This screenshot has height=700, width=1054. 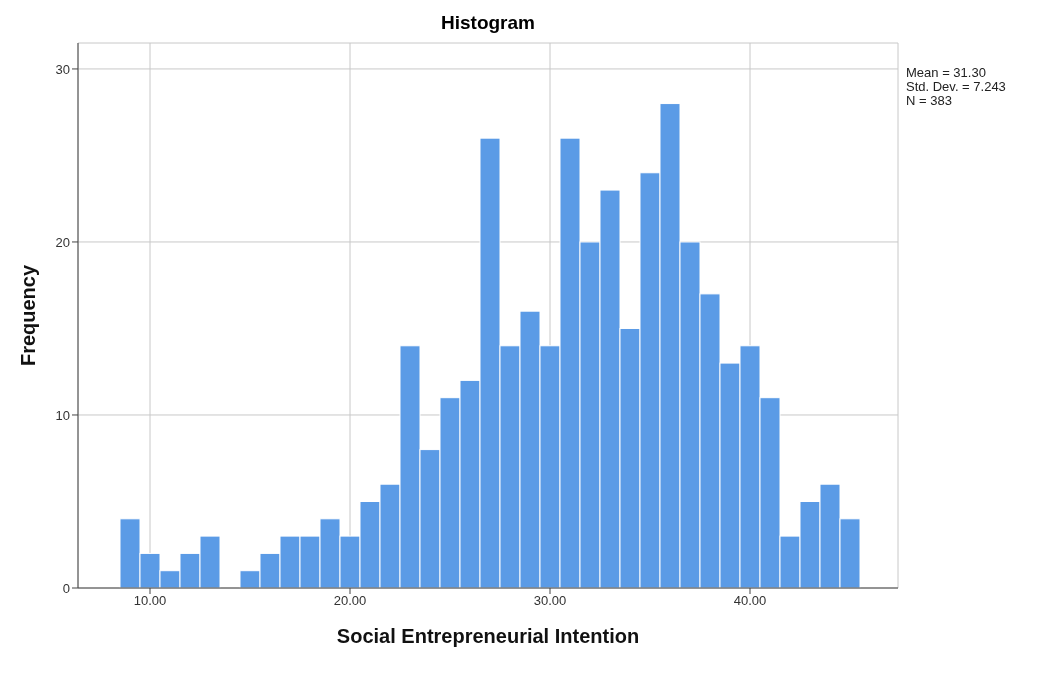 What do you see at coordinates (350, 601) in the screenshot?
I see `x-tick-label: 20.00` at bounding box center [350, 601].